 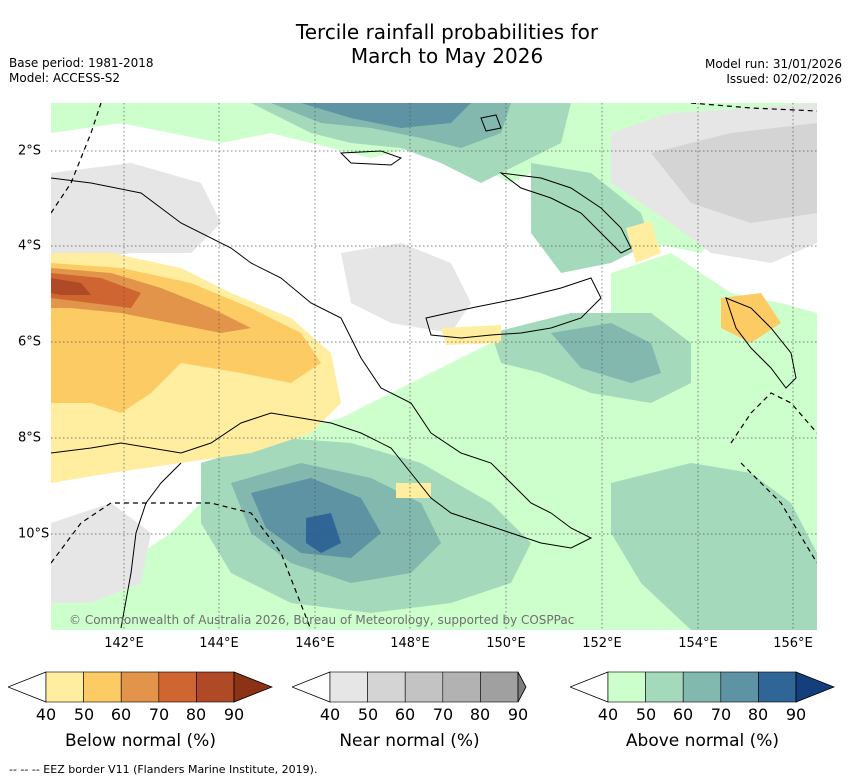 What do you see at coordinates (406, 288) in the screenshot?
I see `near-normal-region-central` at bounding box center [406, 288].